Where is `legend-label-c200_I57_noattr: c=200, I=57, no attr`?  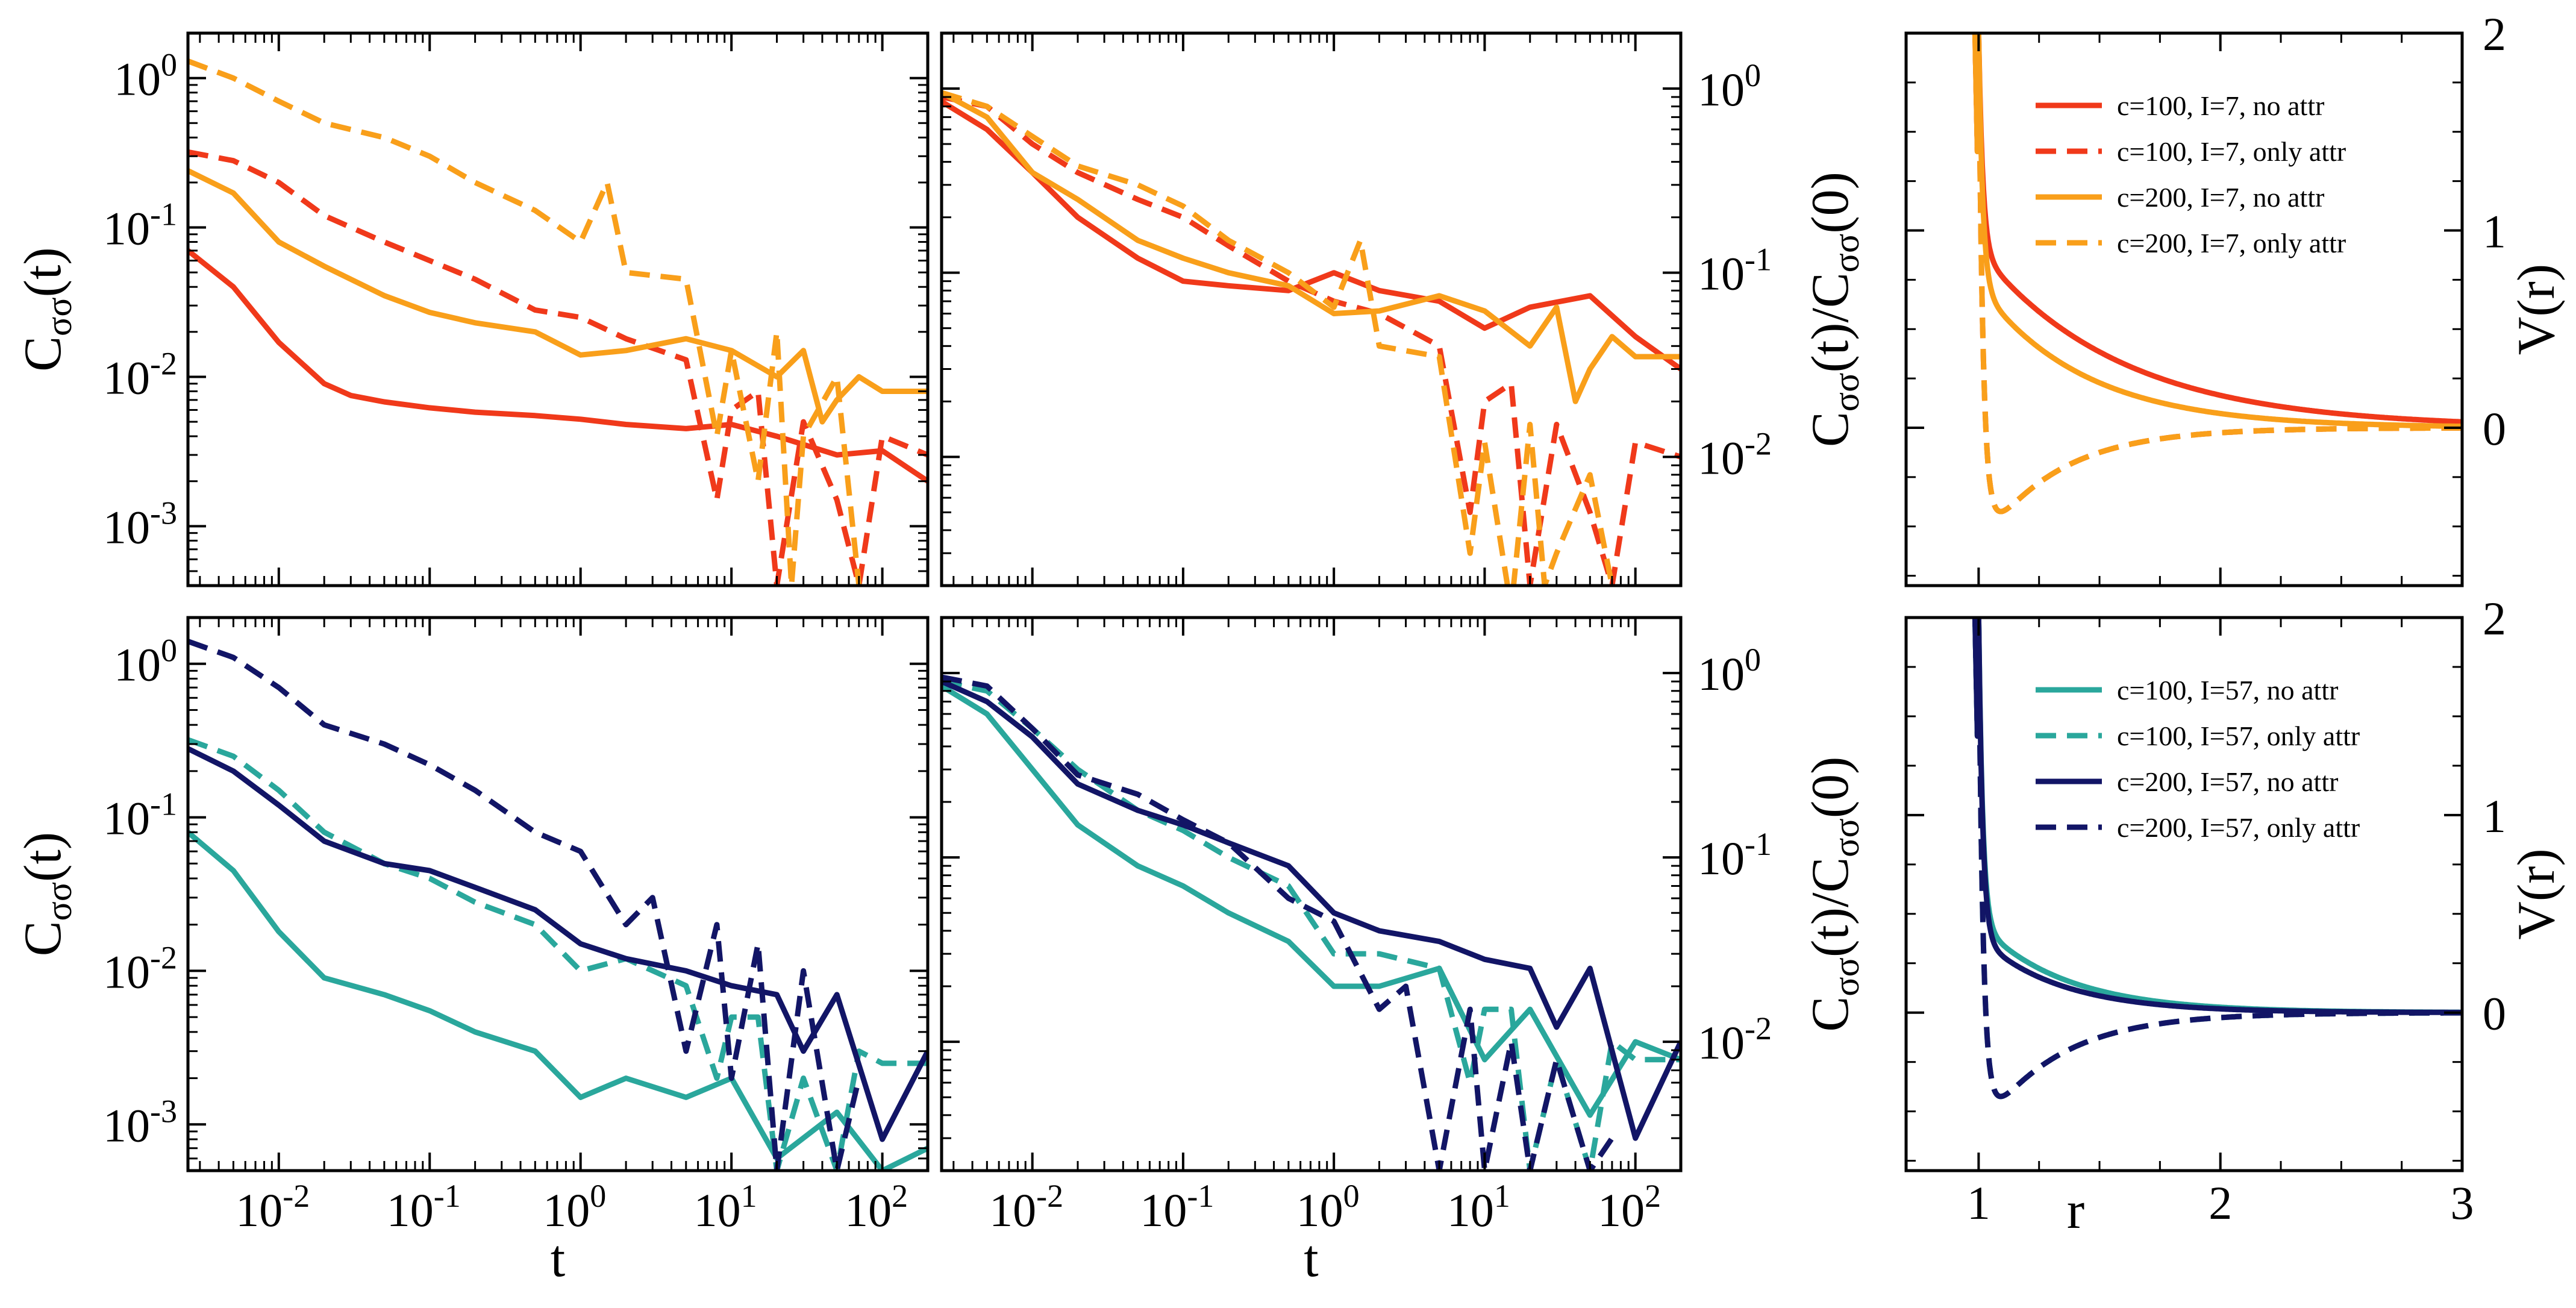
legend-label-c200_I57_noattr: c=200, I=57, no attr is located at coordinates (2228, 782).